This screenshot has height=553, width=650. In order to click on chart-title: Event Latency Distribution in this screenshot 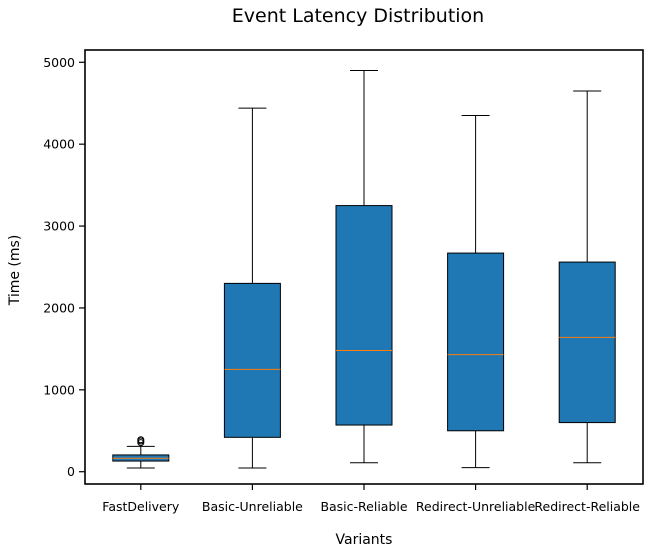, I will do `click(358, 16)`.